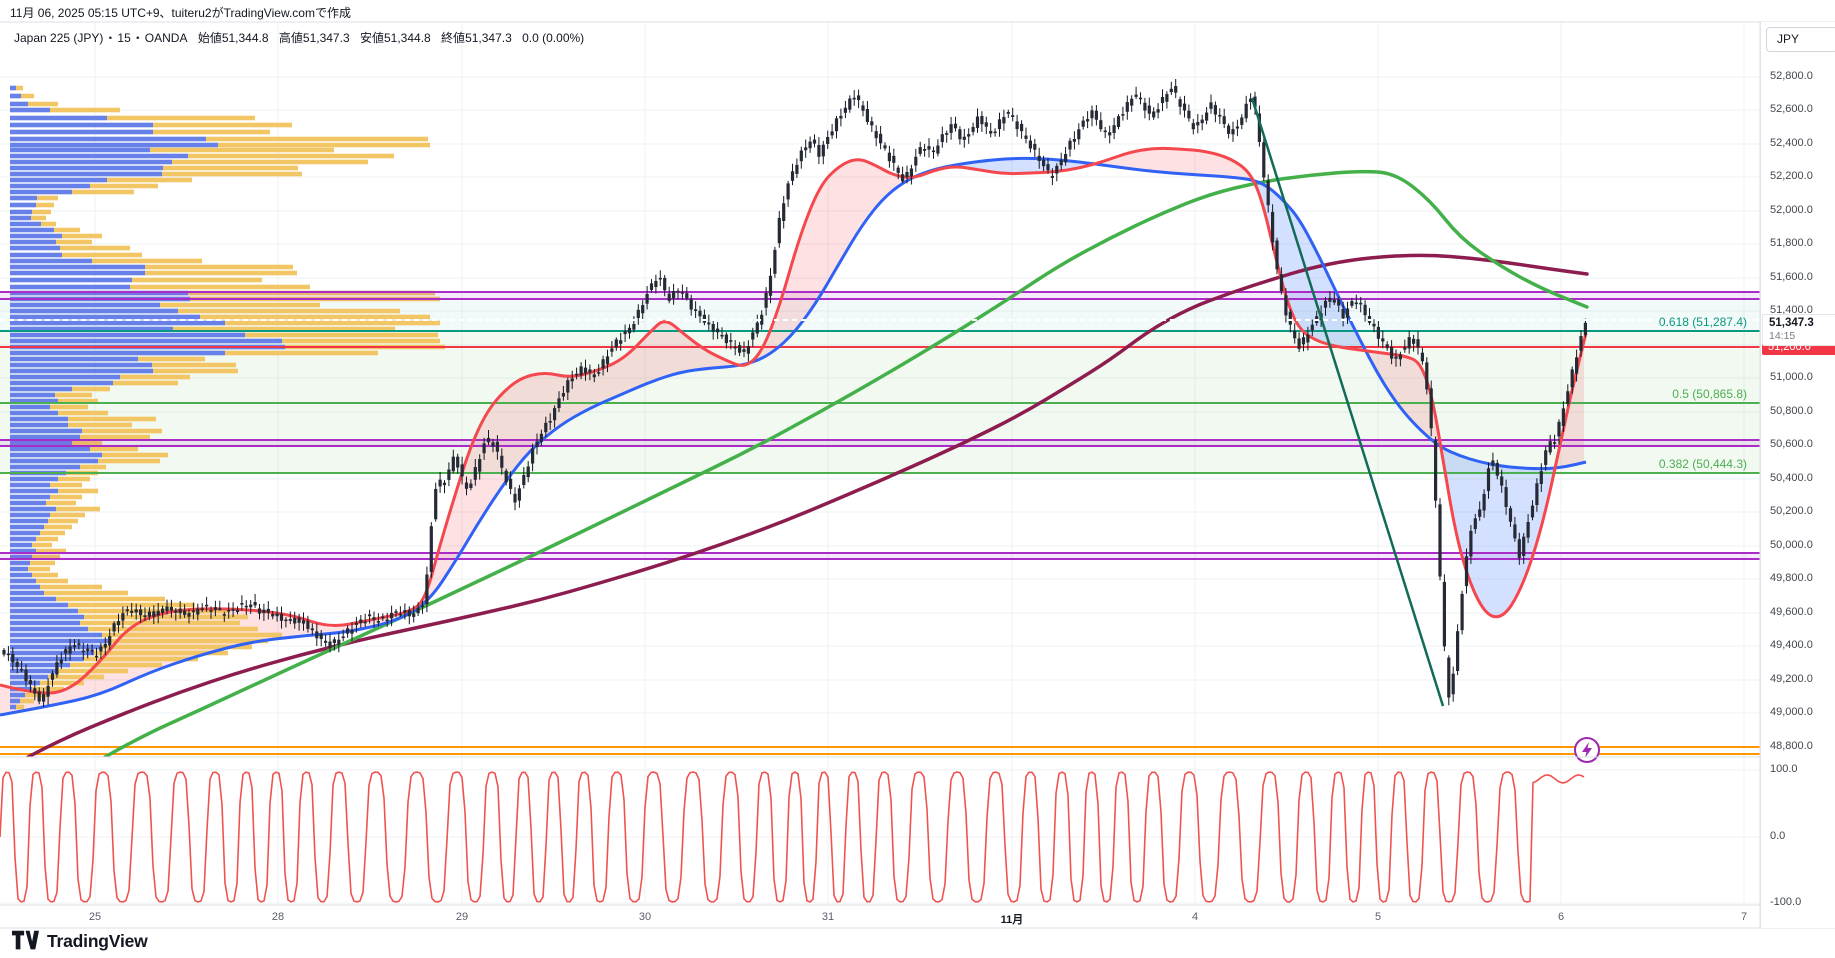 The height and width of the screenshot is (958, 1835). Describe the element at coordinates (1012, 920) in the screenshot. I see `time-tick-label: 11月` at that location.